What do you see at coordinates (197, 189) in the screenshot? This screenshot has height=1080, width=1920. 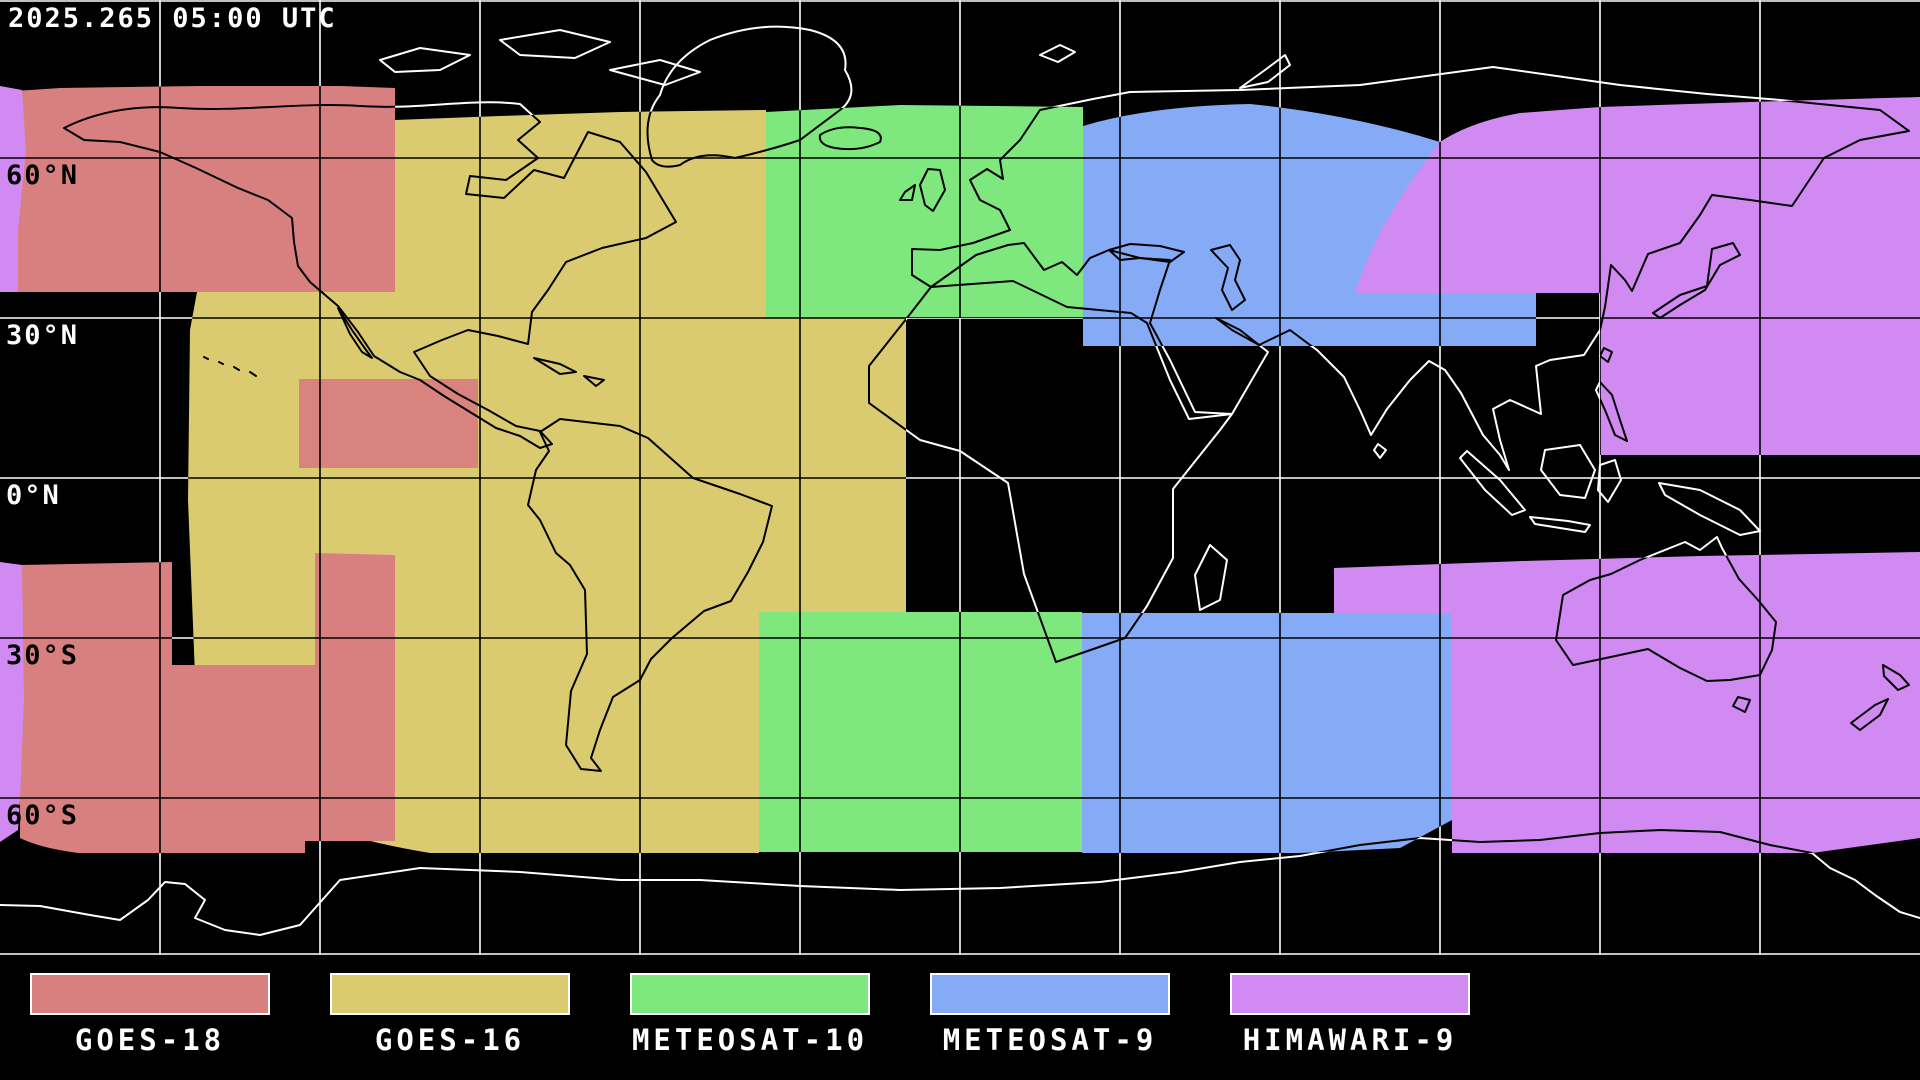 I see `coverage-goes18-north` at bounding box center [197, 189].